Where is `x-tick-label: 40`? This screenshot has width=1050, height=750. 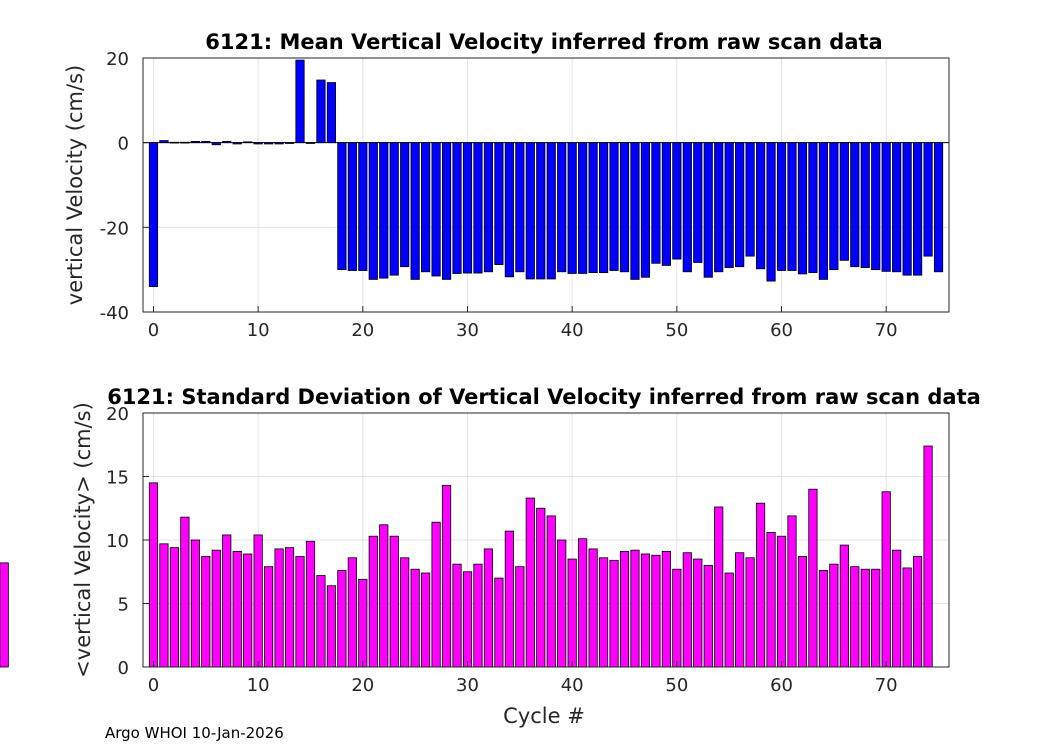
x-tick-label: 40 is located at coordinates (572, 685).